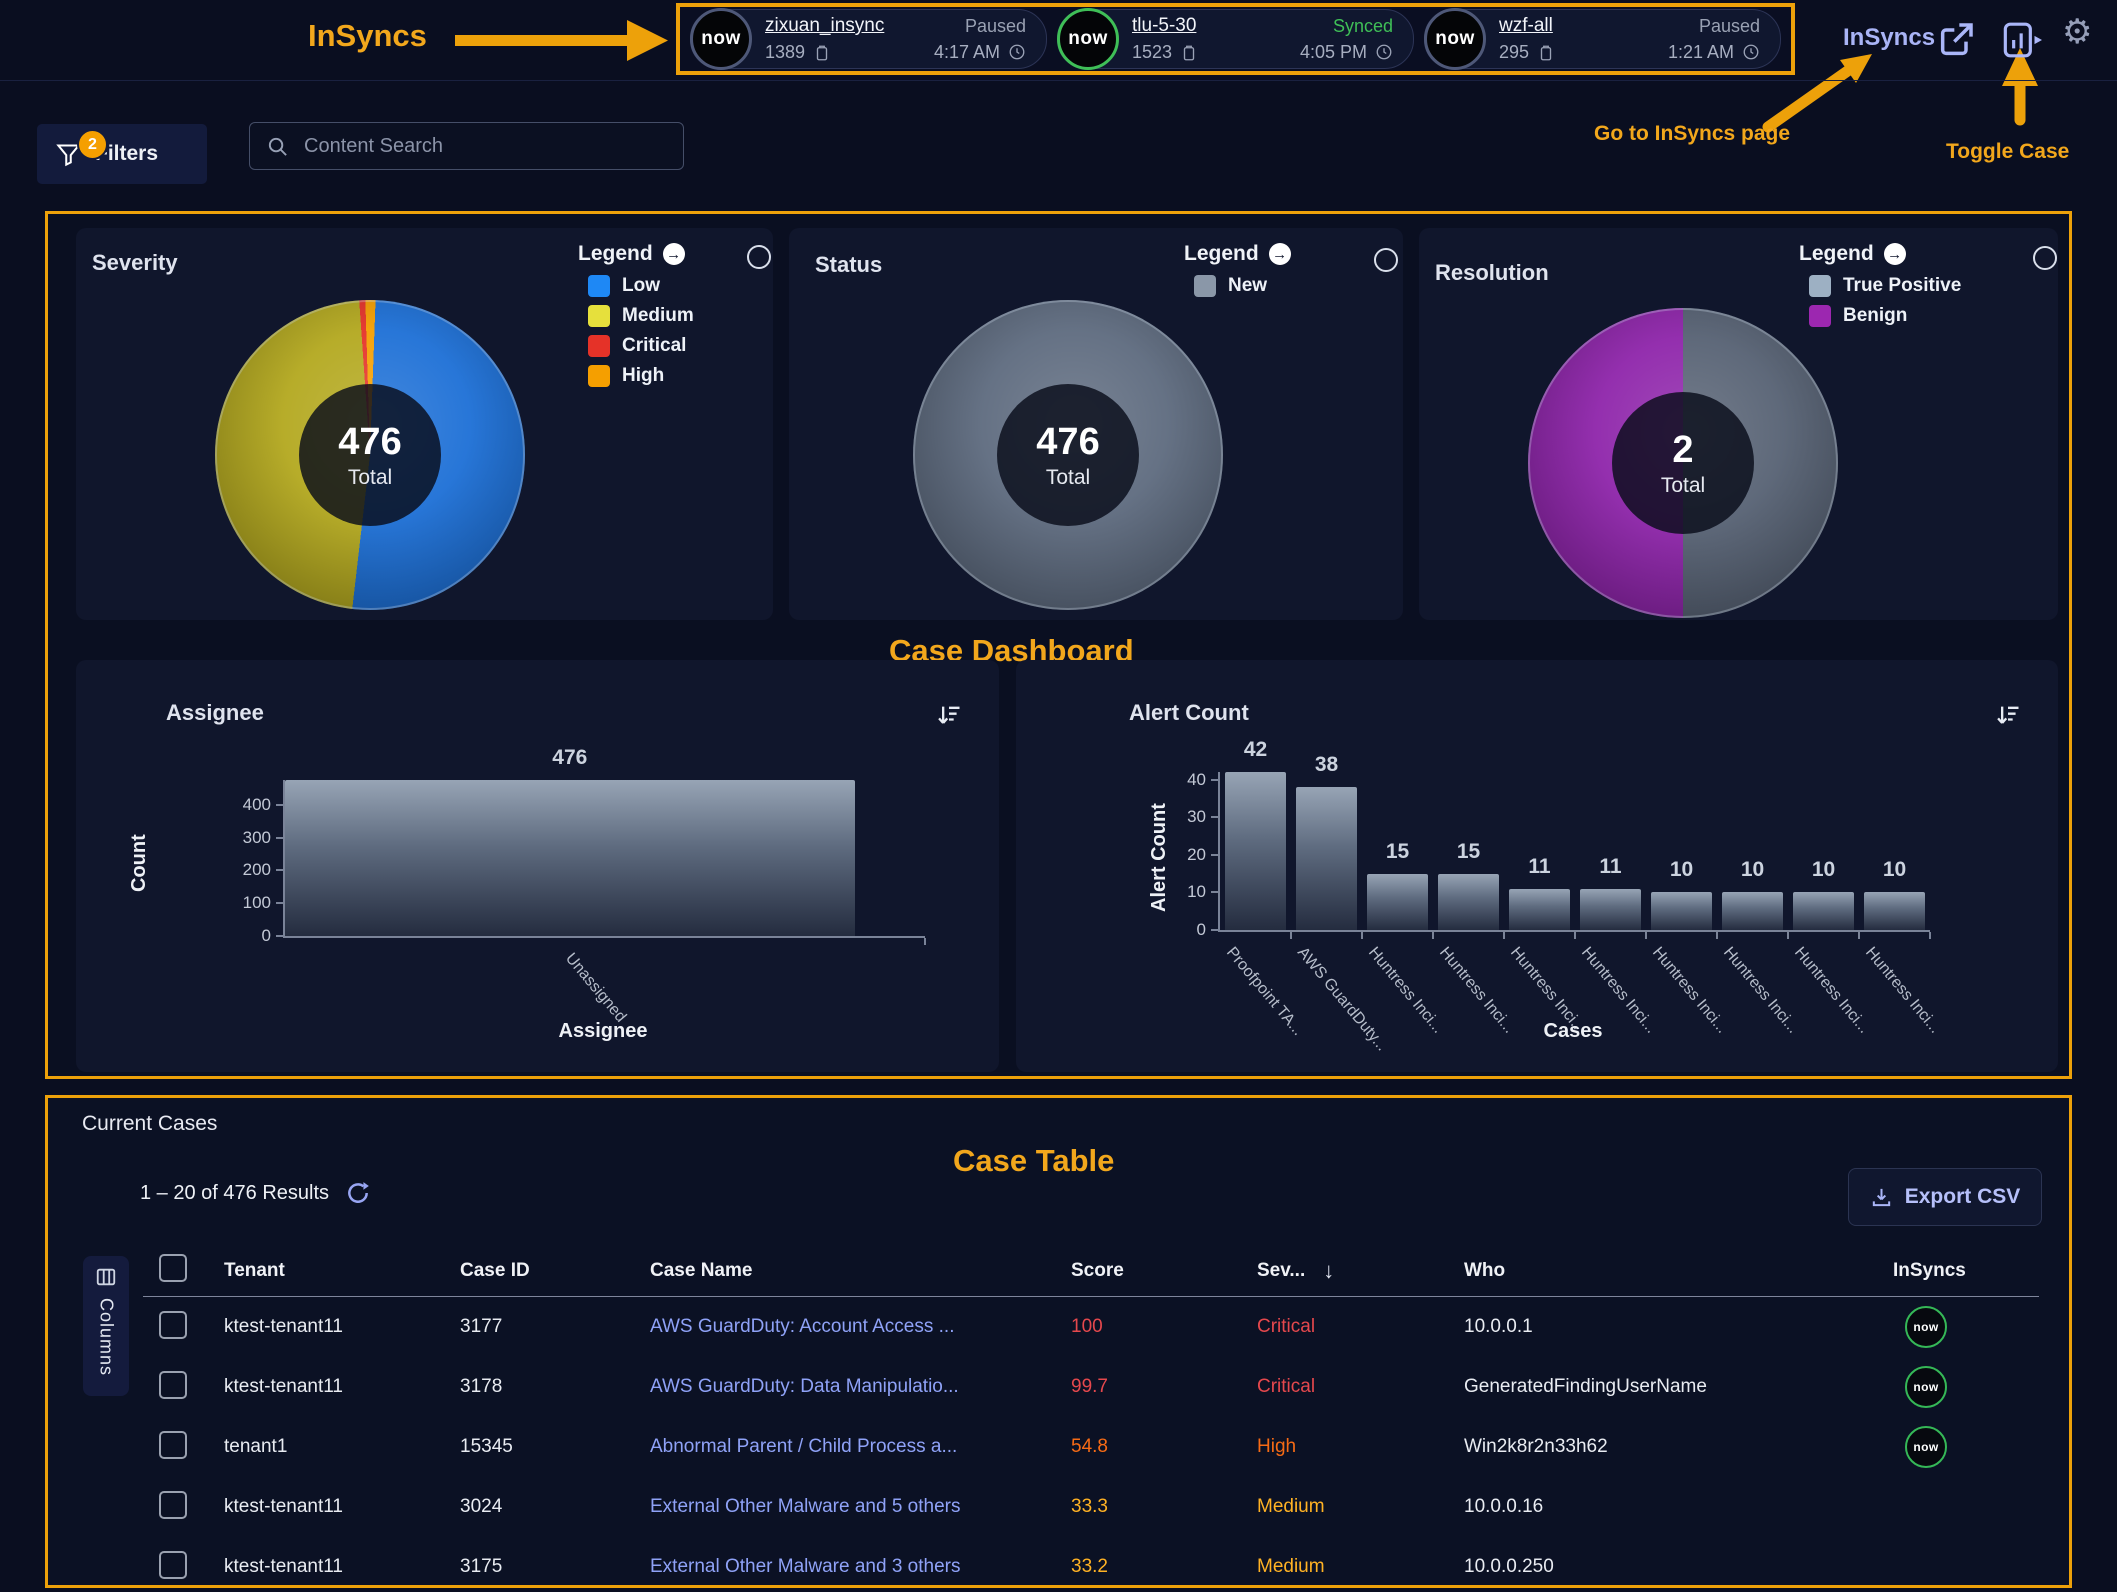 This screenshot has width=2117, height=1592. What do you see at coordinates (370, 455) in the screenshot?
I see `severity-pie-chart: 476 Total` at bounding box center [370, 455].